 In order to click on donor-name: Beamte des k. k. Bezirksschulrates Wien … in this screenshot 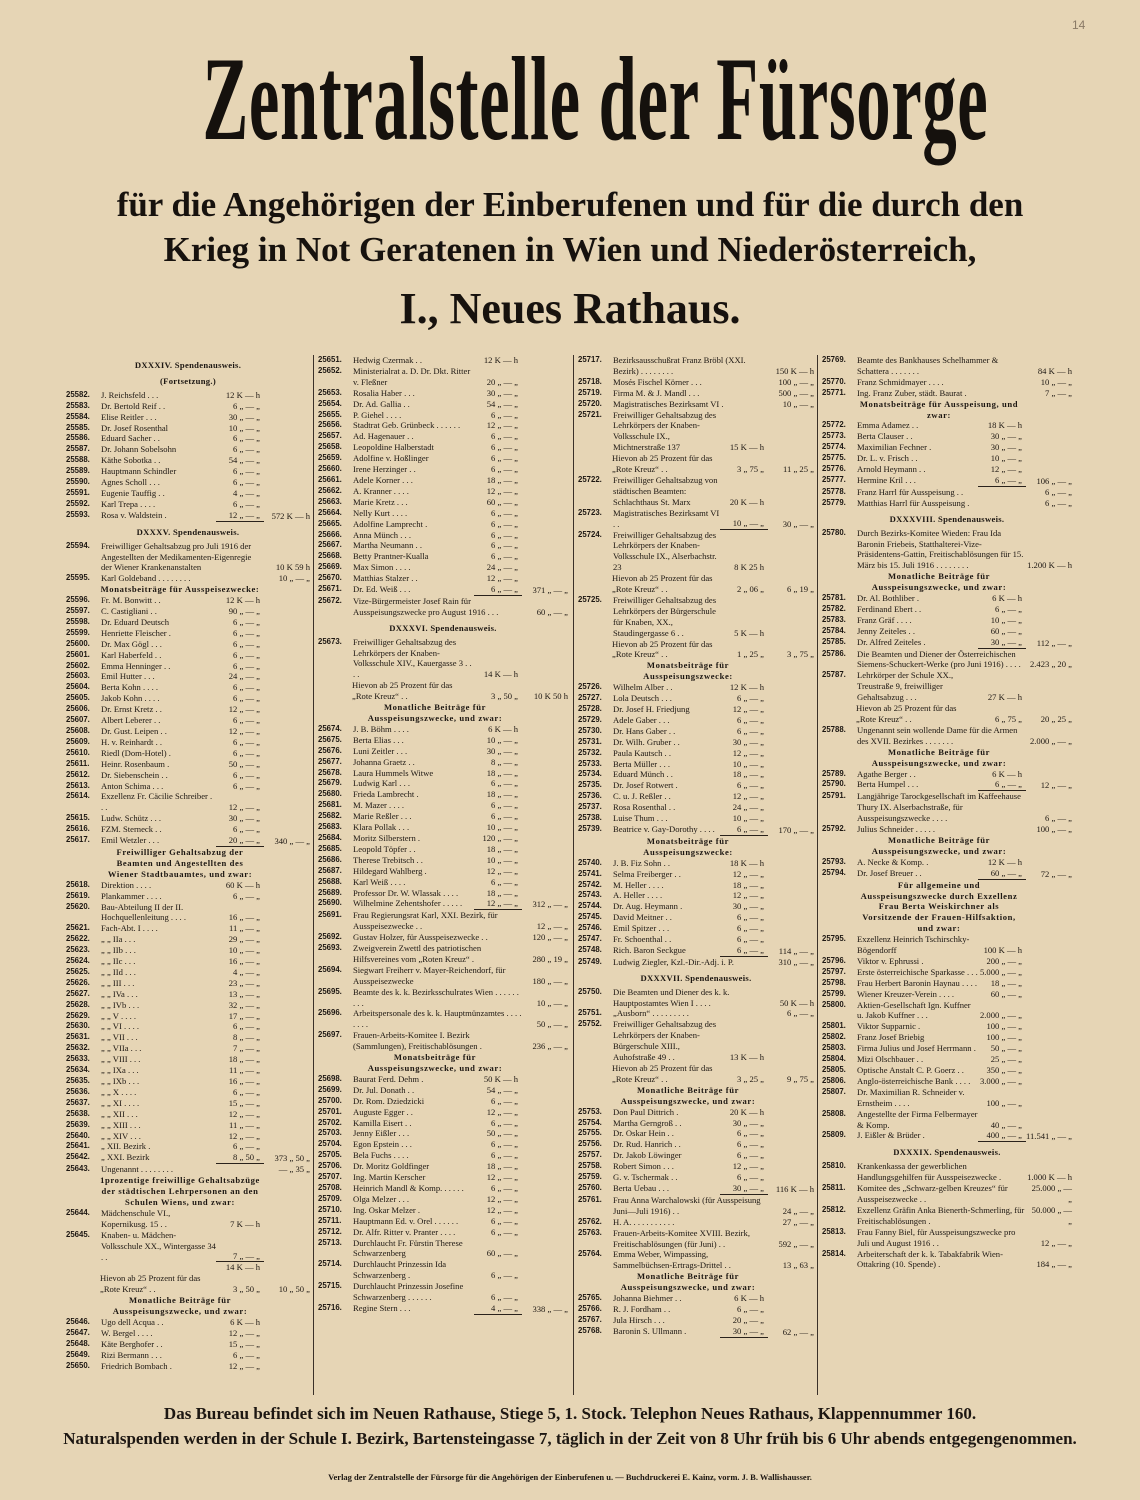, I will do `click(436, 997)`.